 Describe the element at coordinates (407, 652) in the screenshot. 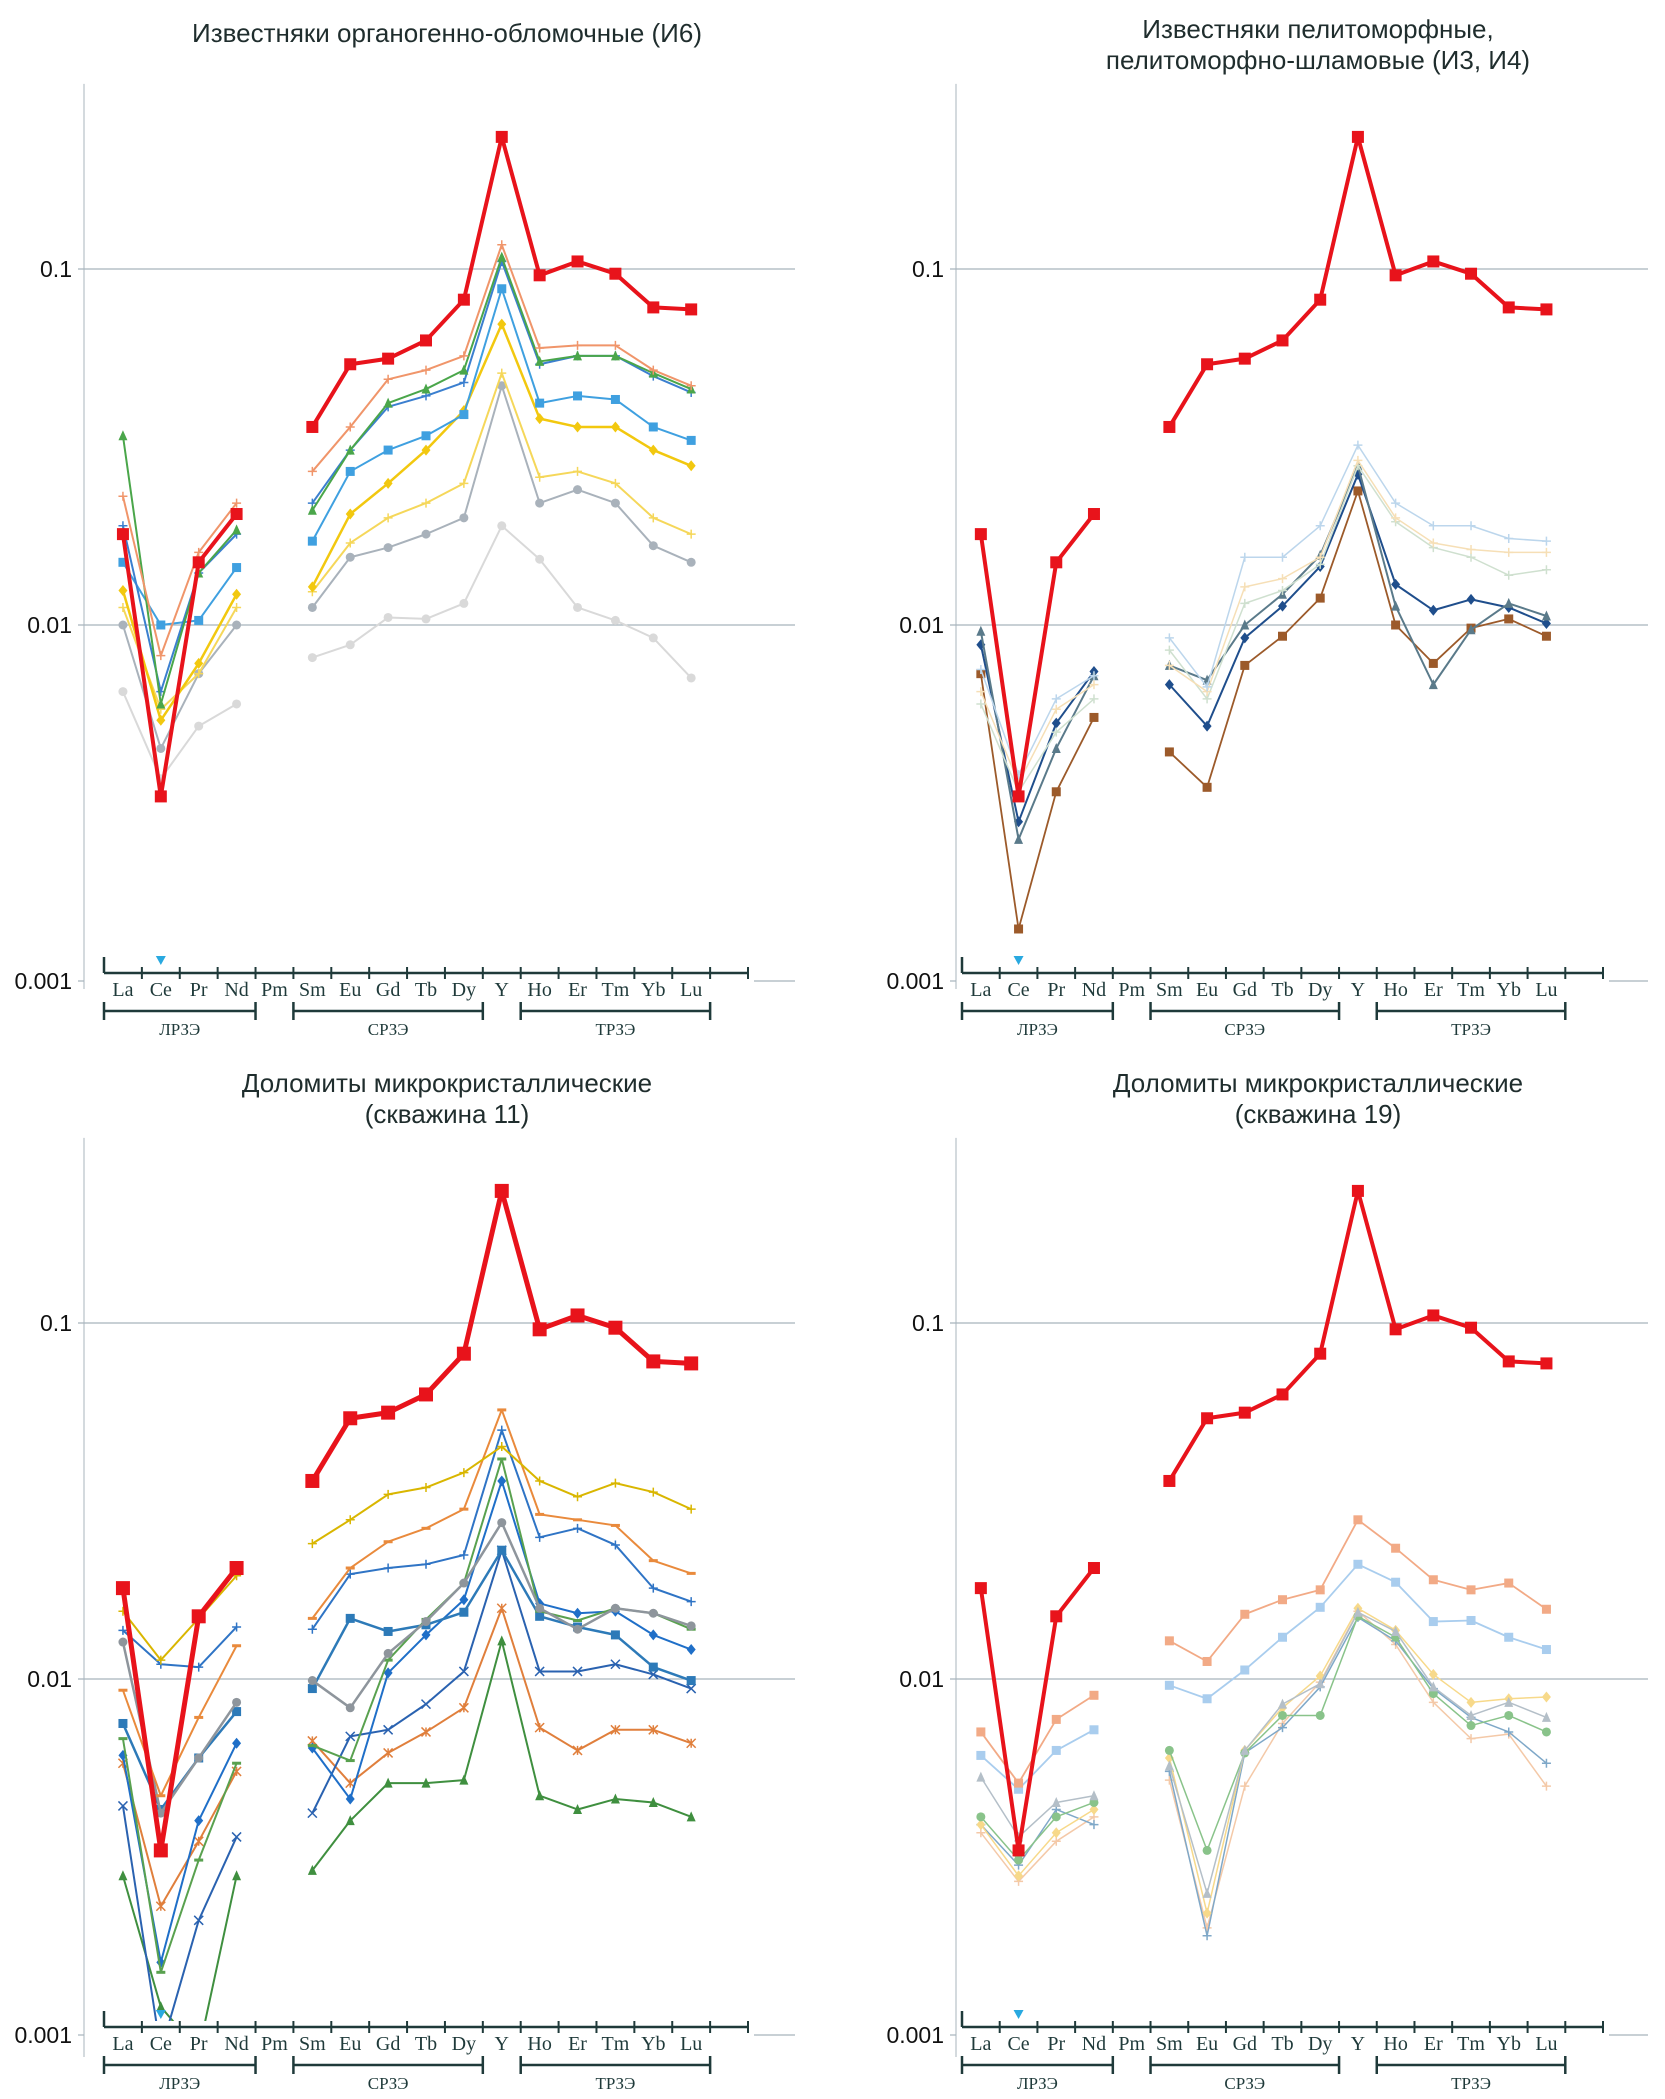

I see `series-s8` at that location.